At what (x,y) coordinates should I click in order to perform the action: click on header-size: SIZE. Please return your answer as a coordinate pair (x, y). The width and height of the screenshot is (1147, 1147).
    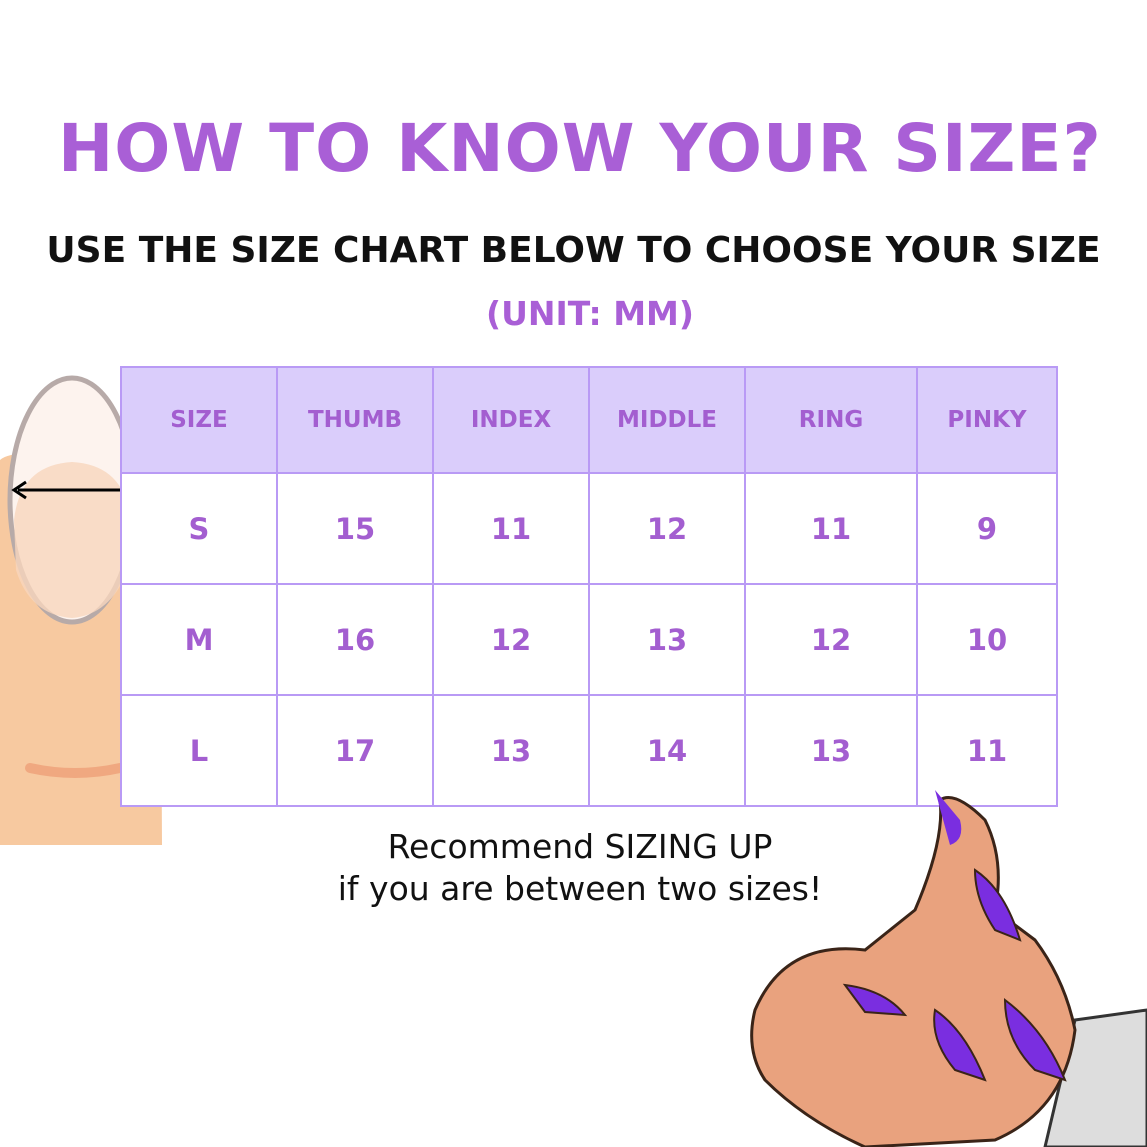
    Looking at the image, I should click on (199, 420).